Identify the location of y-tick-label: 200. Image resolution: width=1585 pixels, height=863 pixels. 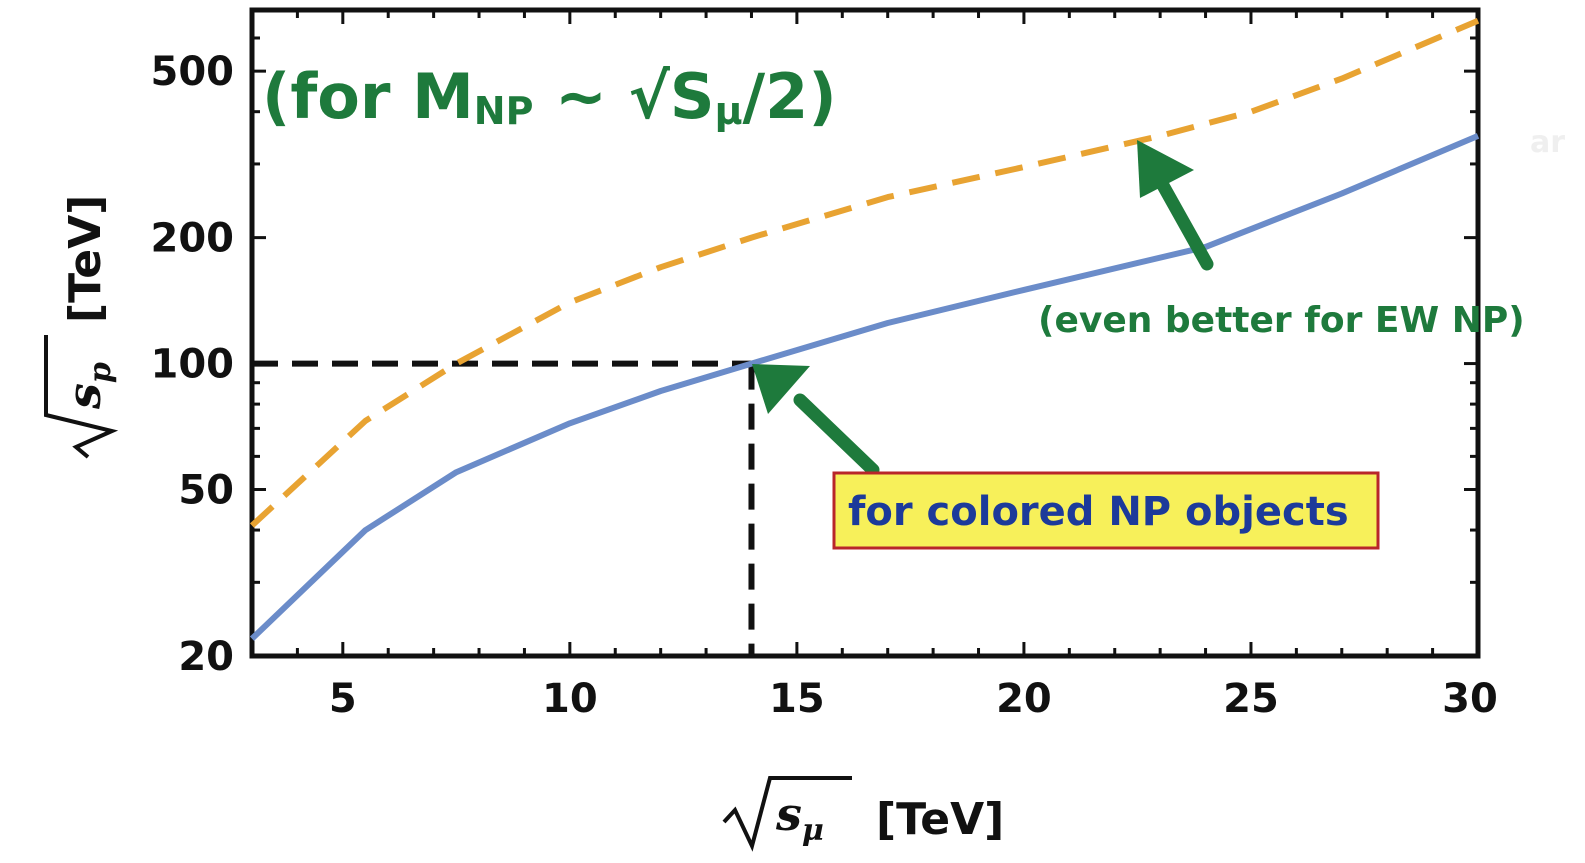
(193, 239).